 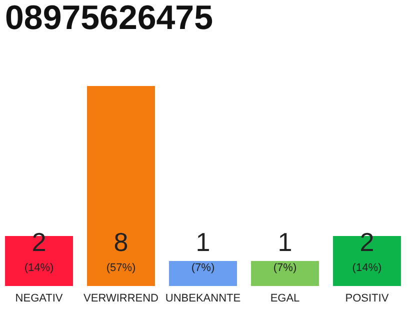 I want to click on annotation: (57%), so click(x=121, y=268).